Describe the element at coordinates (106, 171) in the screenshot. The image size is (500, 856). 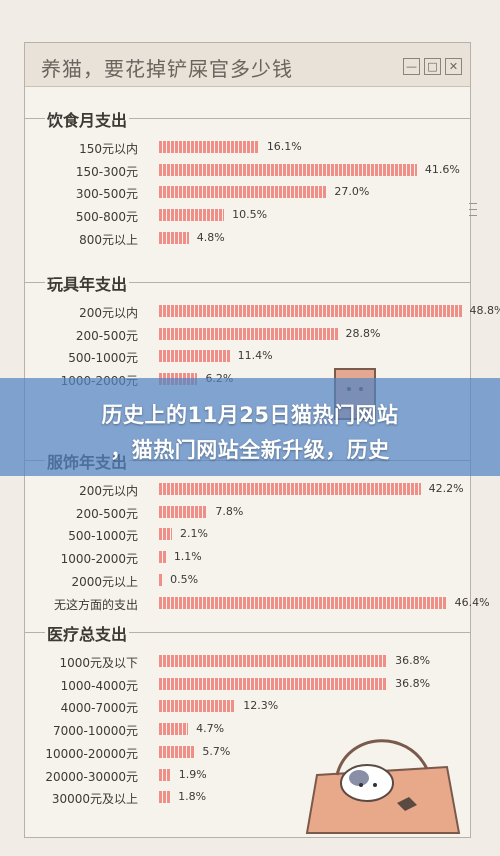
I see `category-label: 150-300元` at that location.